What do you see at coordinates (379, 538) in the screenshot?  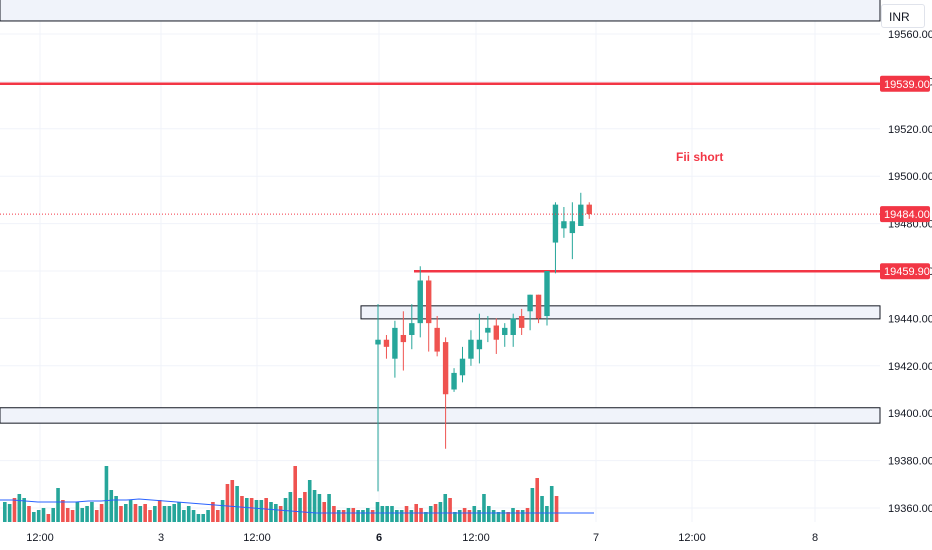 I see `x-tick-label: 6` at bounding box center [379, 538].